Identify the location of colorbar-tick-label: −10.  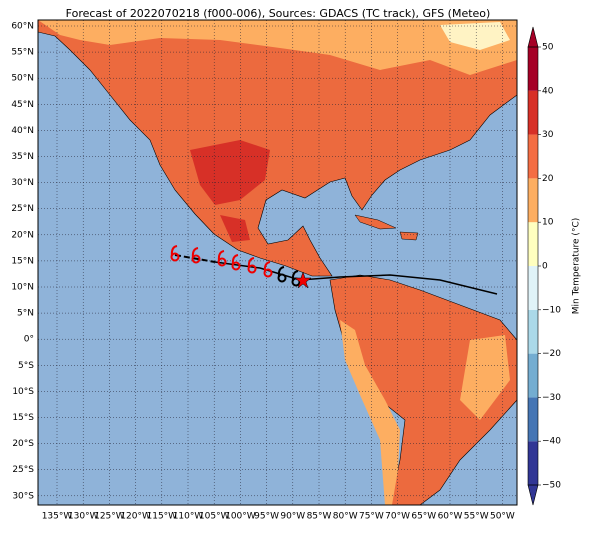
(551, 310).